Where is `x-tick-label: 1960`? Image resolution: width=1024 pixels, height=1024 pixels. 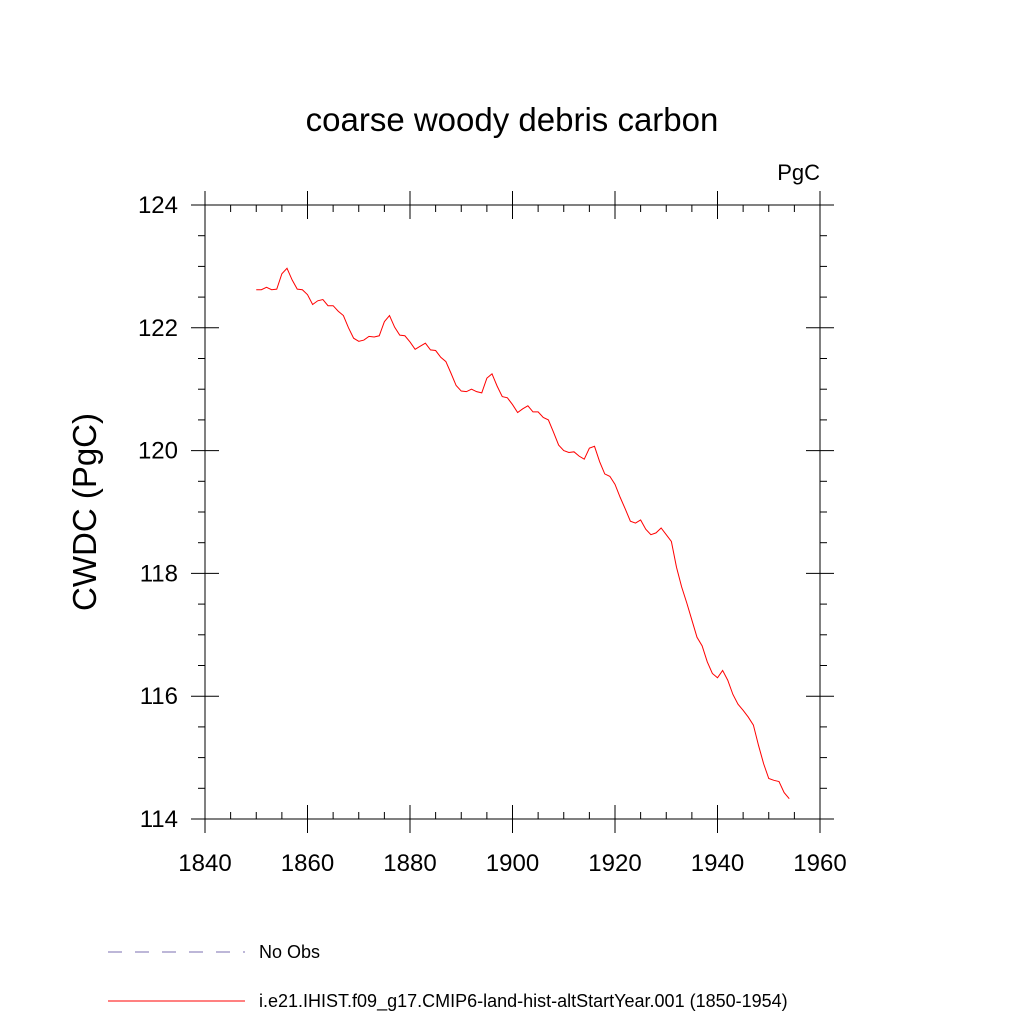
x-tick-label: 1960 is located at coordinates (819, 863).